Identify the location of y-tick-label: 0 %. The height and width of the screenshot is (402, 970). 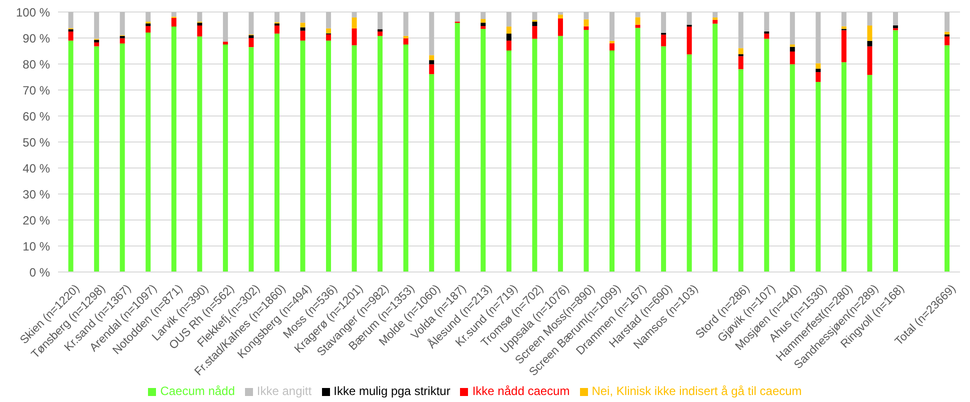
(39, 272).